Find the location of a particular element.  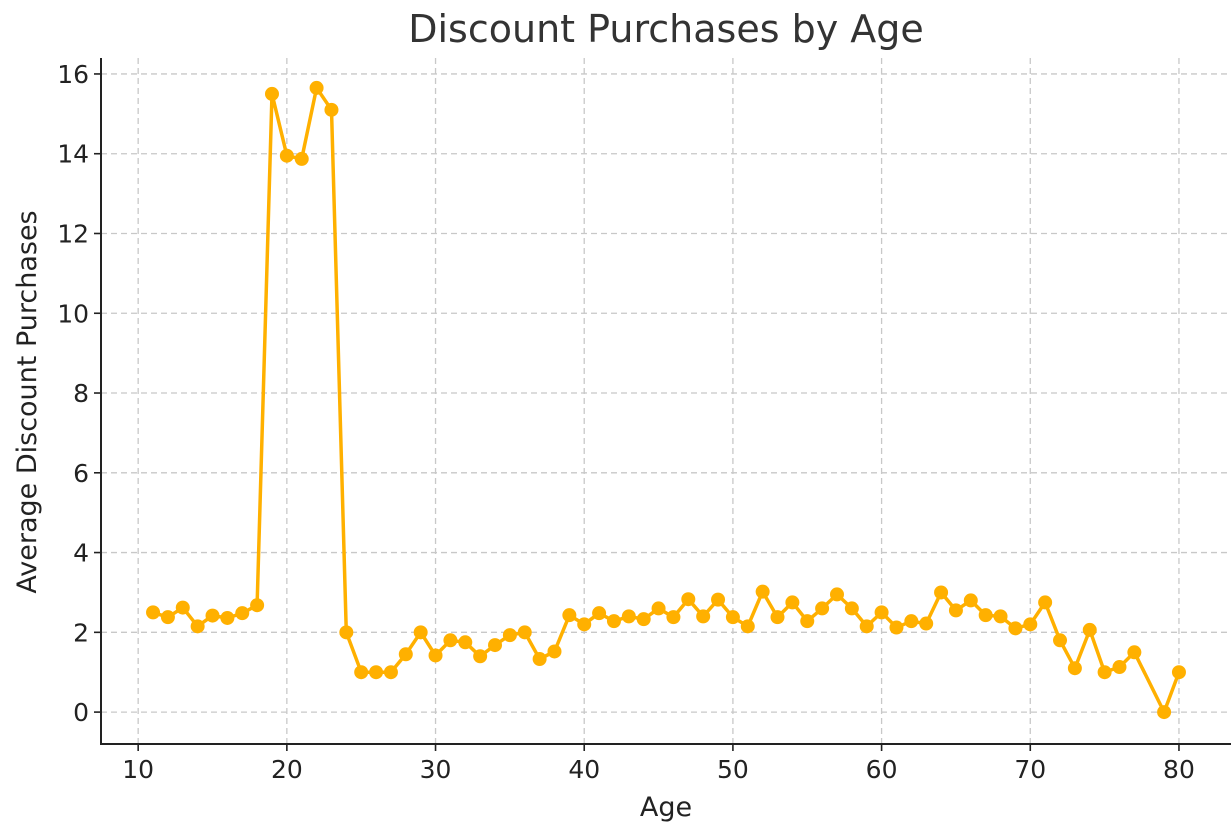

x-tick-label: 30 is located at coordinates (436, 769).